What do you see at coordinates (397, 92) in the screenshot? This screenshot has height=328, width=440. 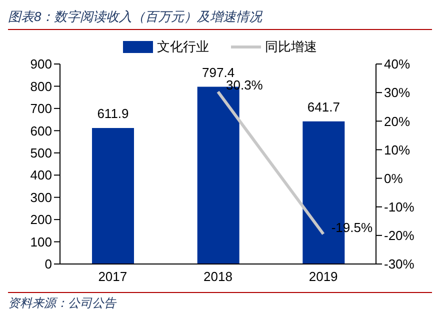 I see `y2-tick-label: 30%` at bounding box center [397, 92].